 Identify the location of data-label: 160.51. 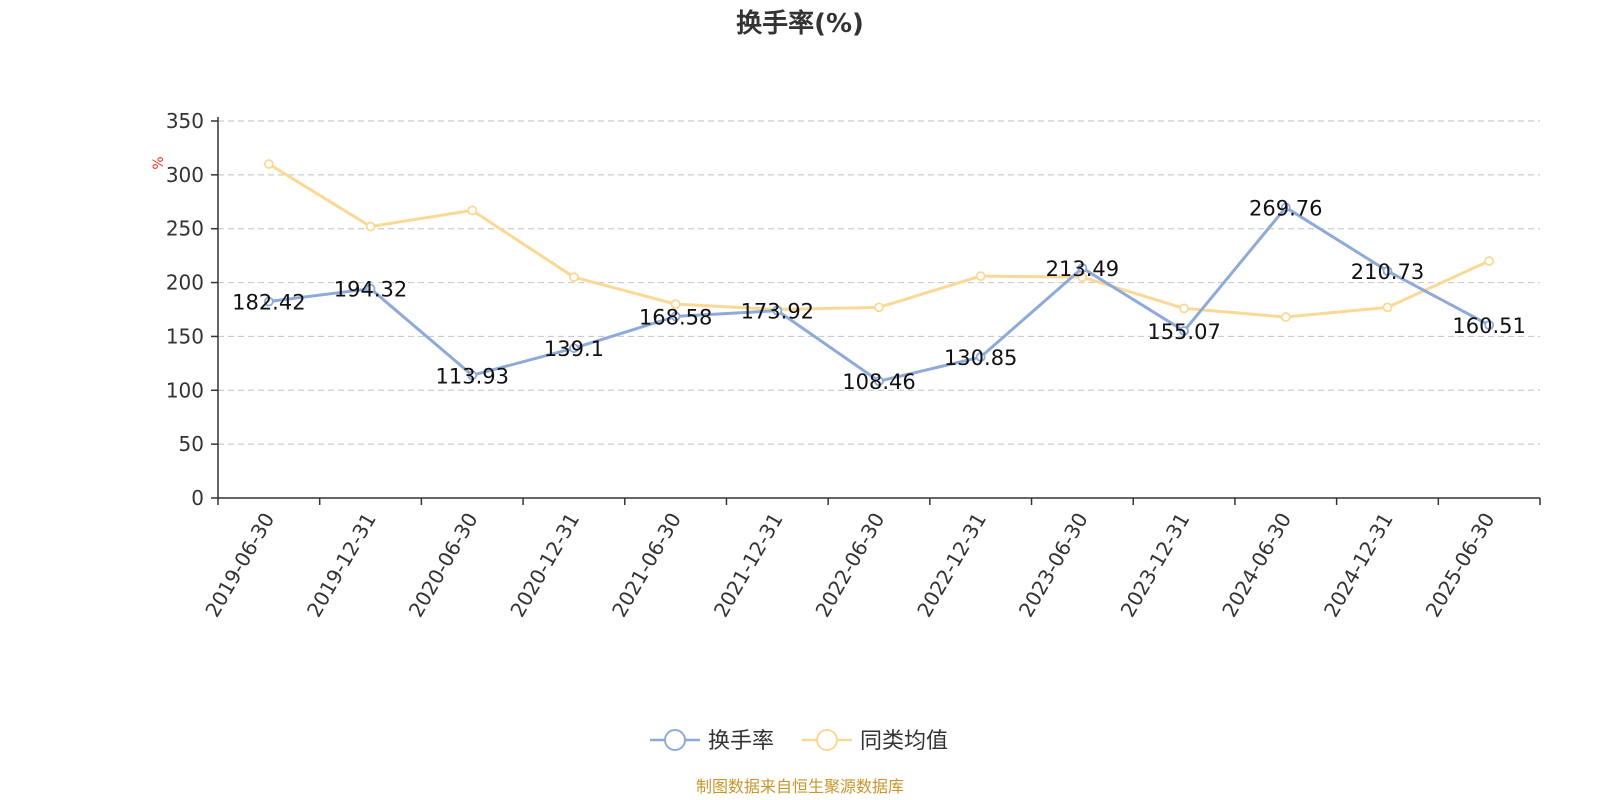
(1488, 326).